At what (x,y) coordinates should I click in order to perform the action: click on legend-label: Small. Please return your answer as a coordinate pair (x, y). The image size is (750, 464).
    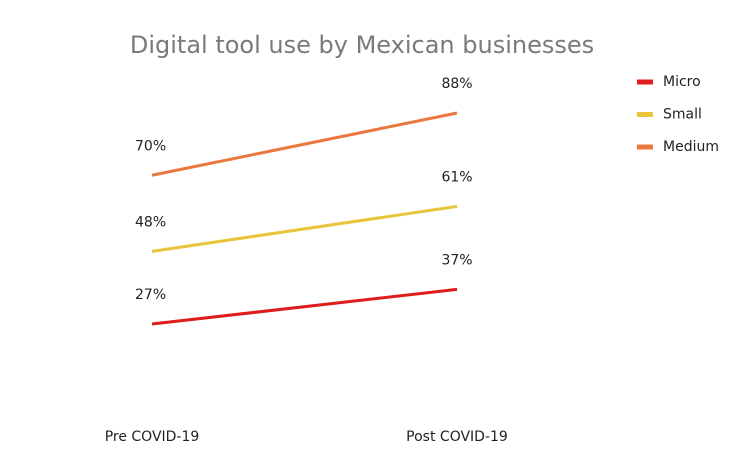
    Looking at the image, I should click on (682, 115).